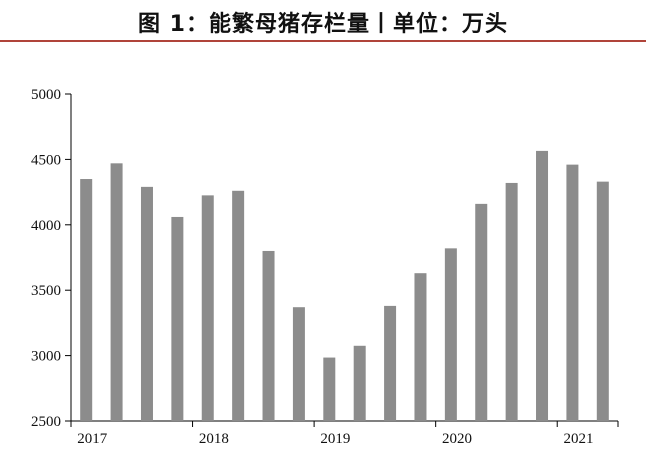 Image resolution: width=646 pixels, height=475 pixels. I want to click on x-tick-label: 2021, so click(578, 439).